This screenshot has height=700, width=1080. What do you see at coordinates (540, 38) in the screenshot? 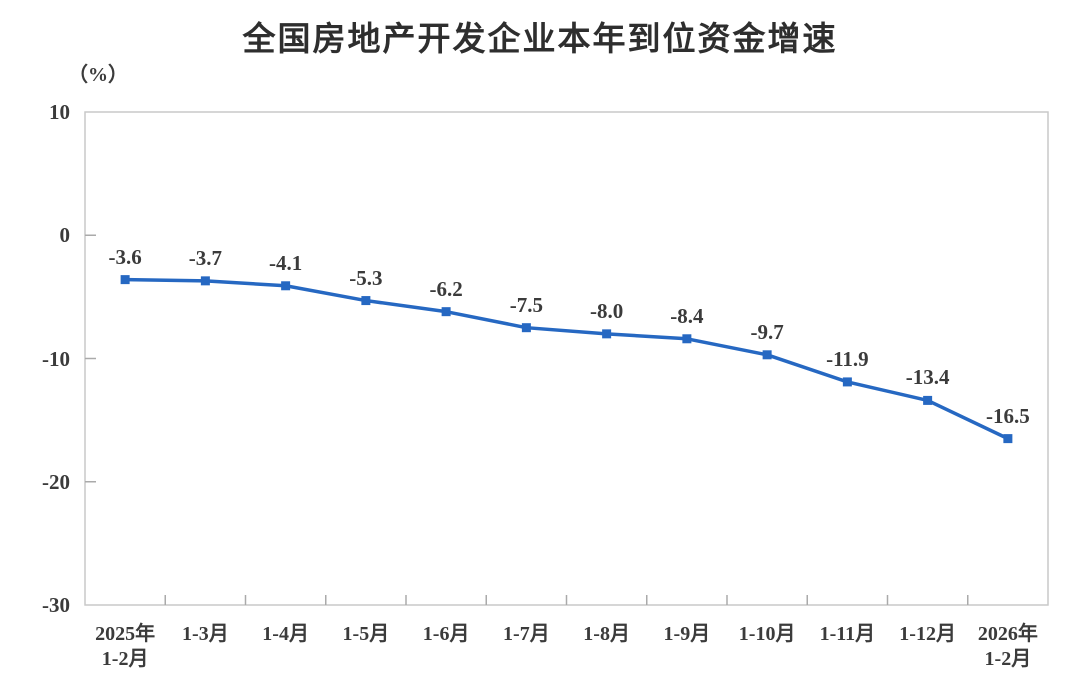
I see `chart-title: 全国房地产开发企业本年到位资金增速` at bounding box center [540, 38].